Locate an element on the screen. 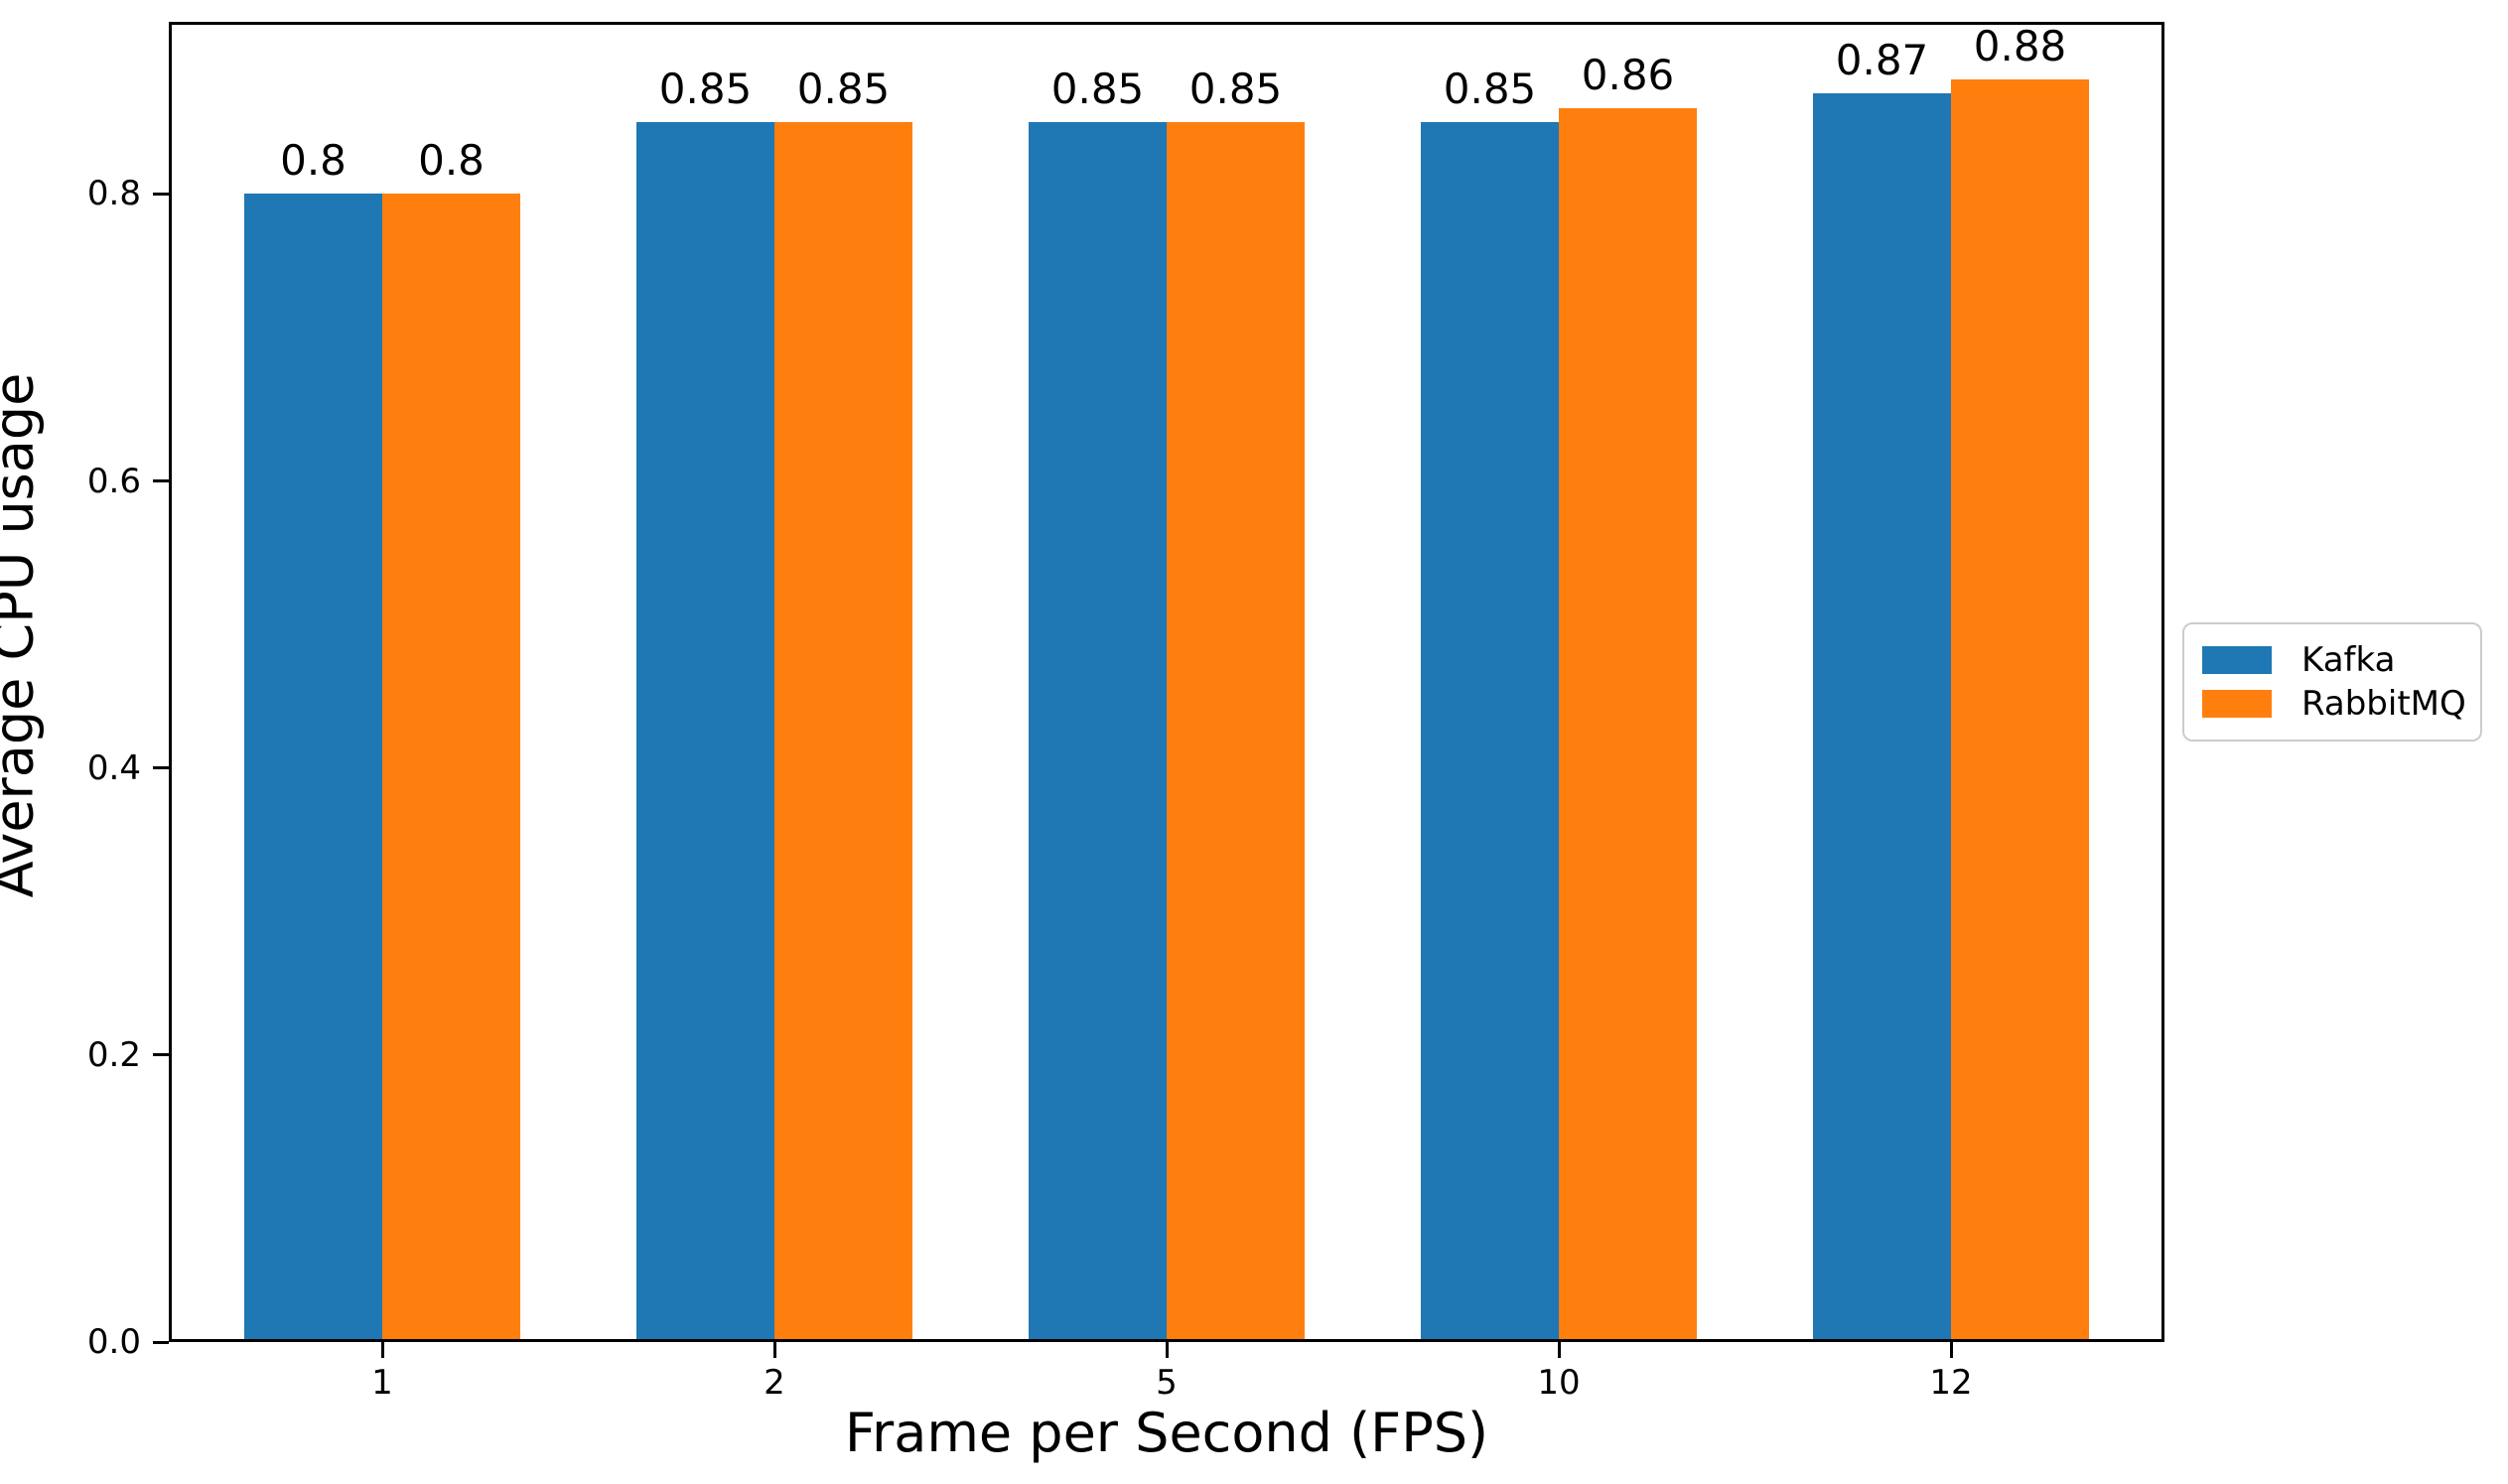  y-tick-label: 0.8 is located at coordinates (113, 194).